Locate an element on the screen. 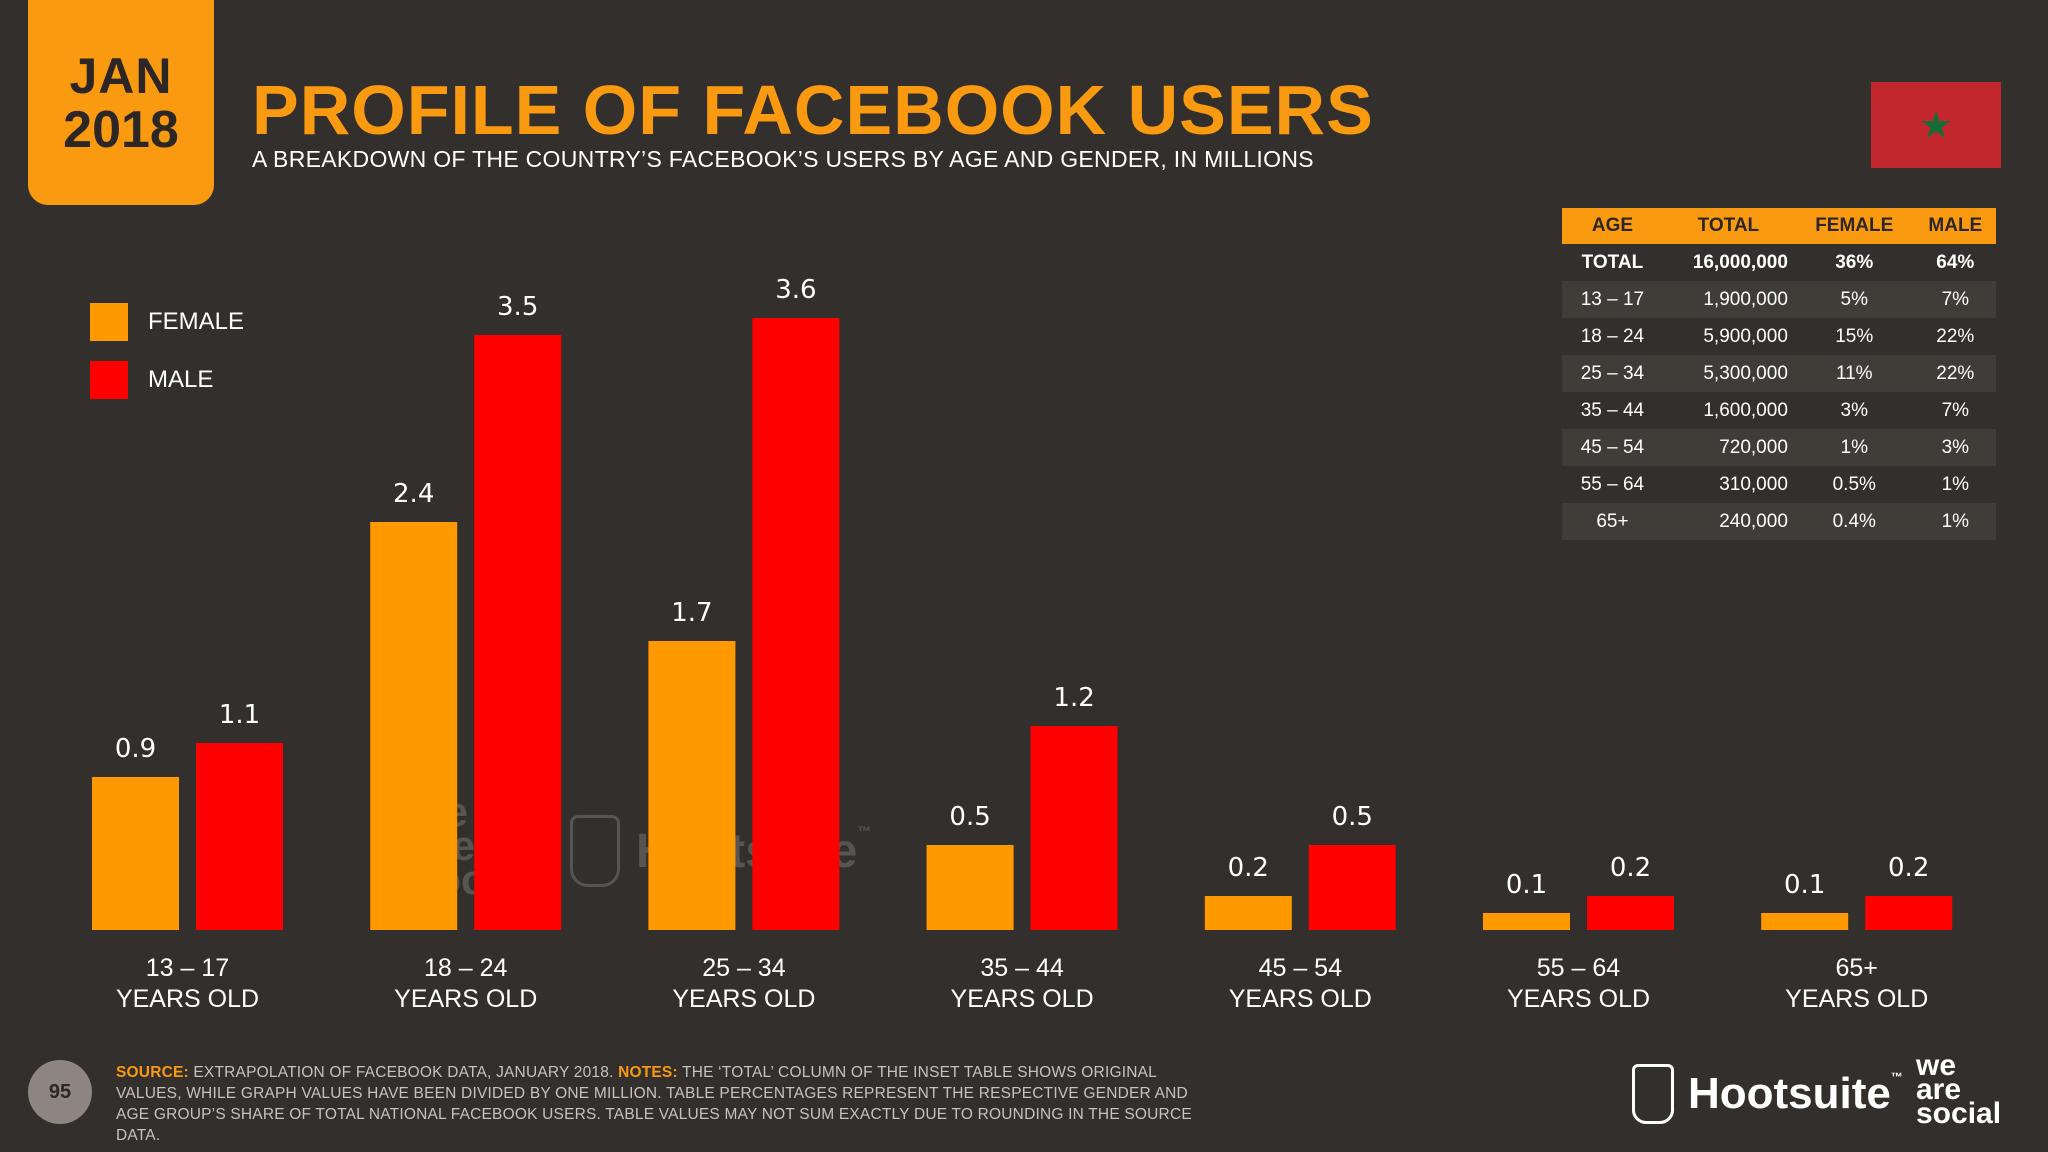 The width and height of the screenshot is (2048, 1152). category-label: 13 – 17 is located at coordinates (187, 968).